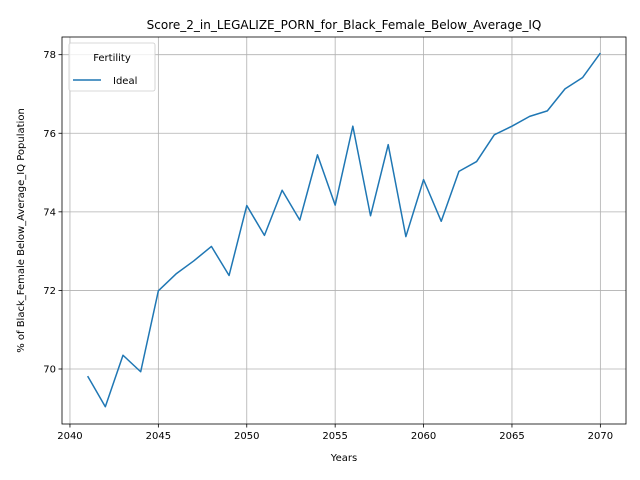 This screenshot has width=640, height=480. What do you see at coordinates (125, 81) in the screenshot?
I see `legend-label-ideal: Ideal` at bounding box center [125, 81].